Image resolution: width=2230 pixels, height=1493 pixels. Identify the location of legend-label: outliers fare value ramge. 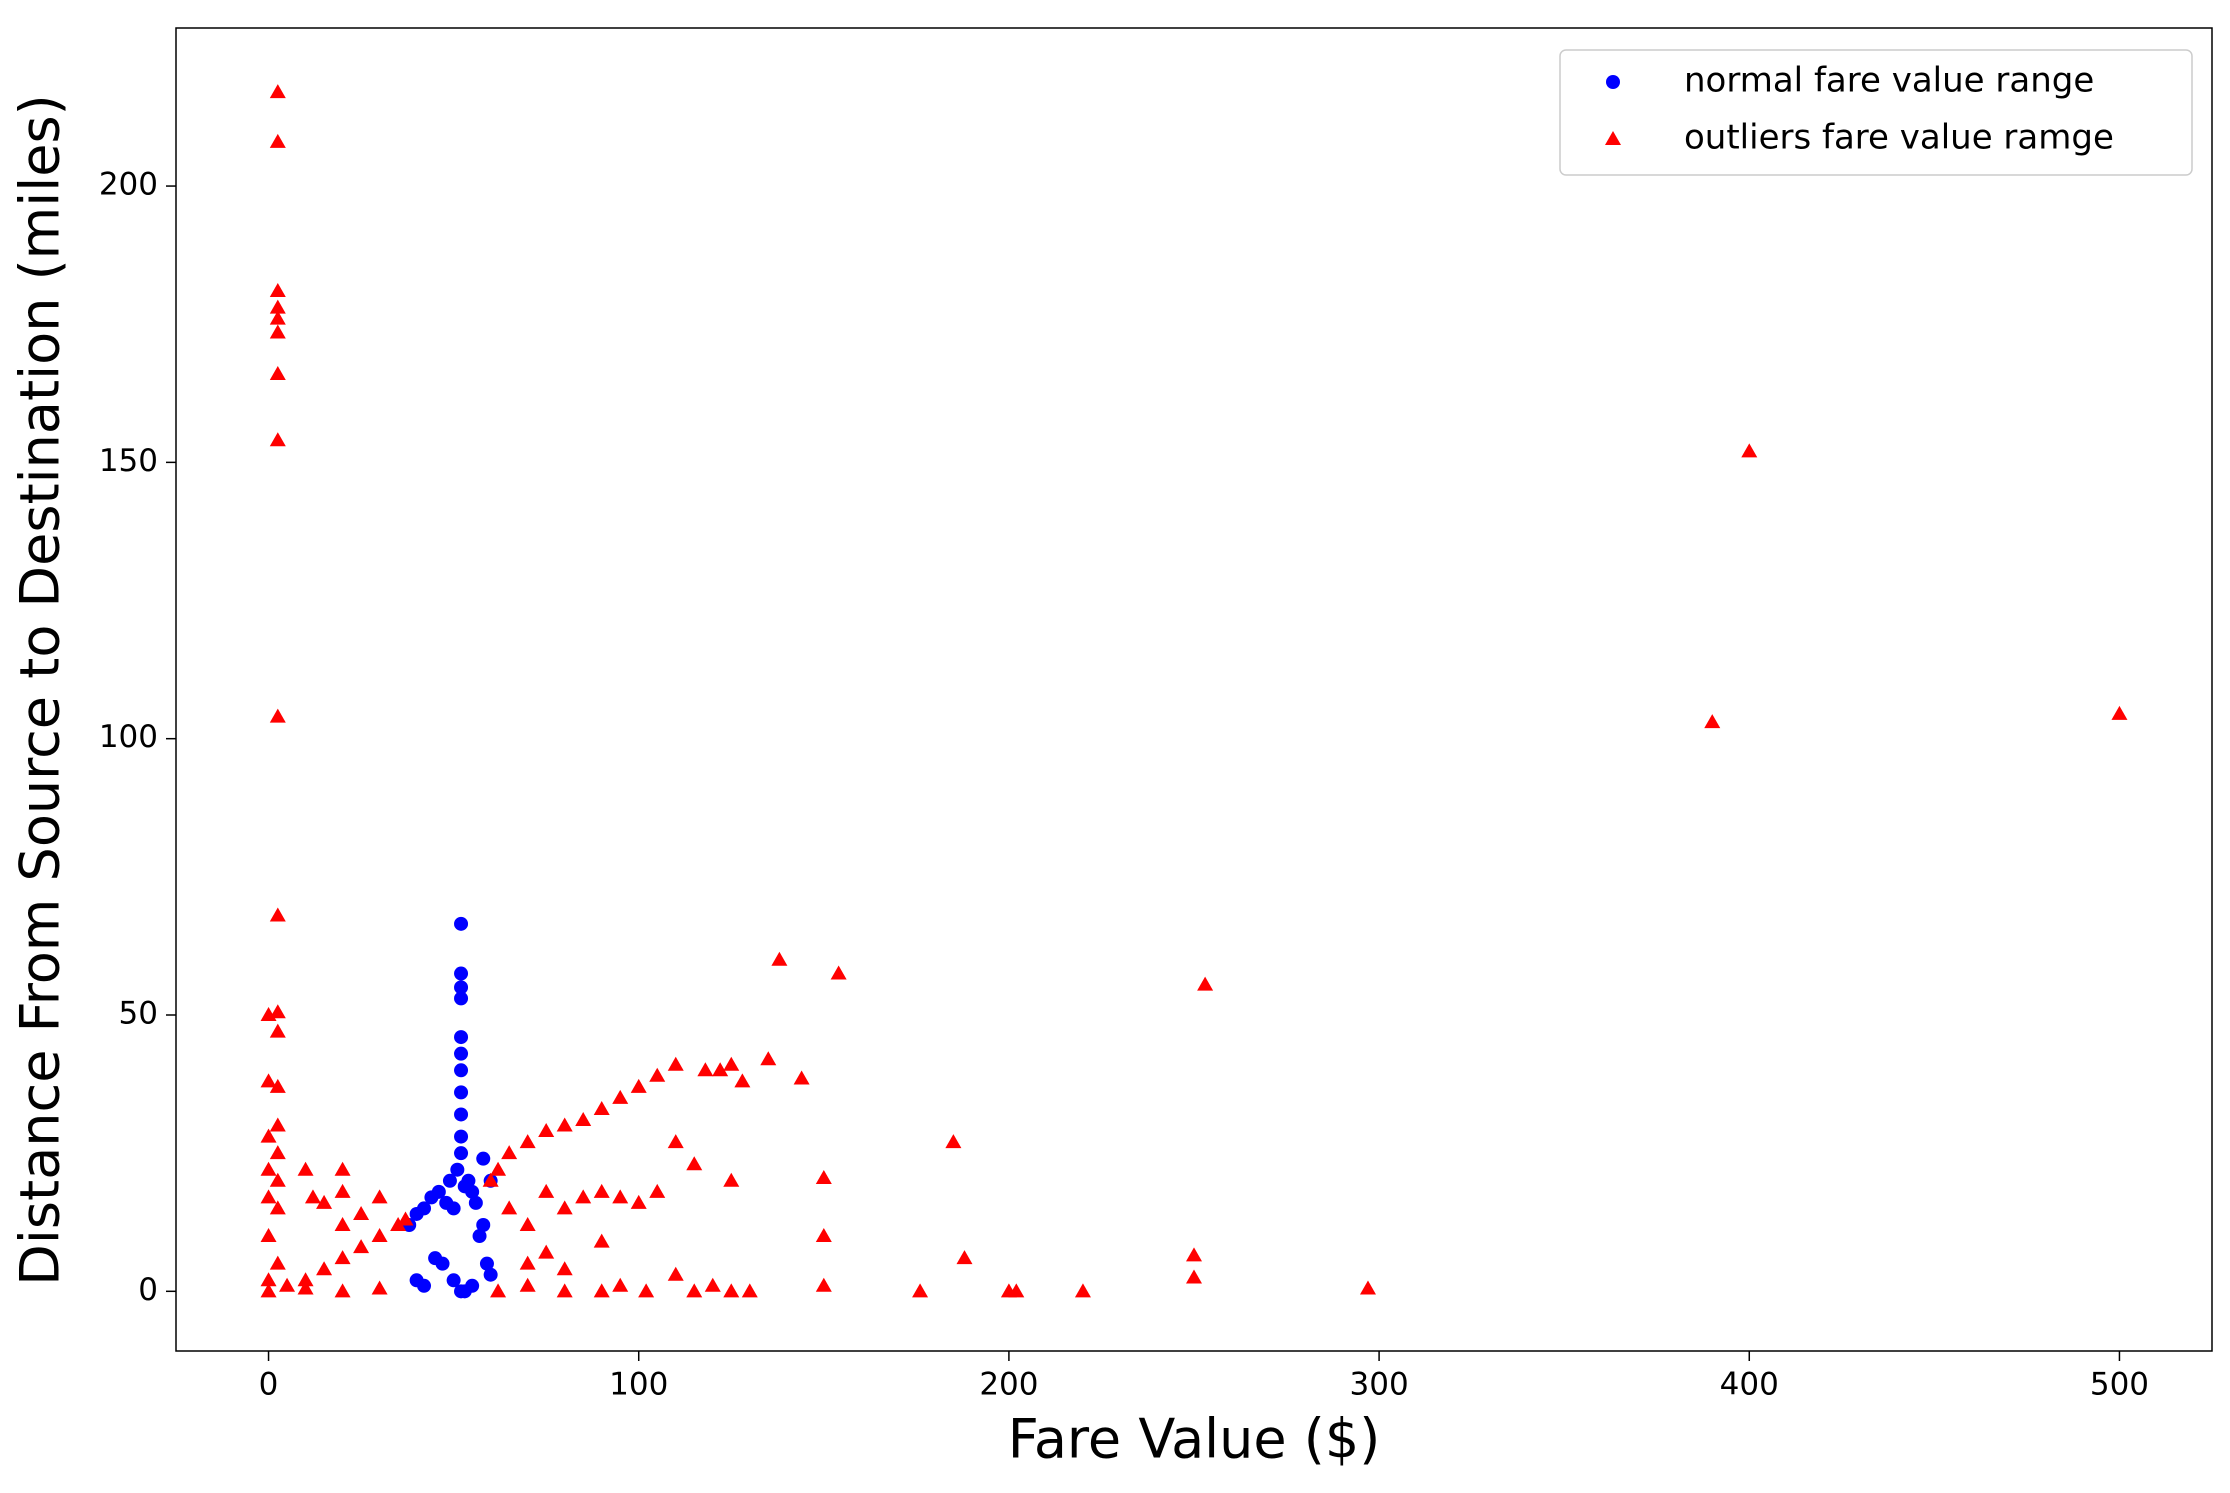
(1899, 138).